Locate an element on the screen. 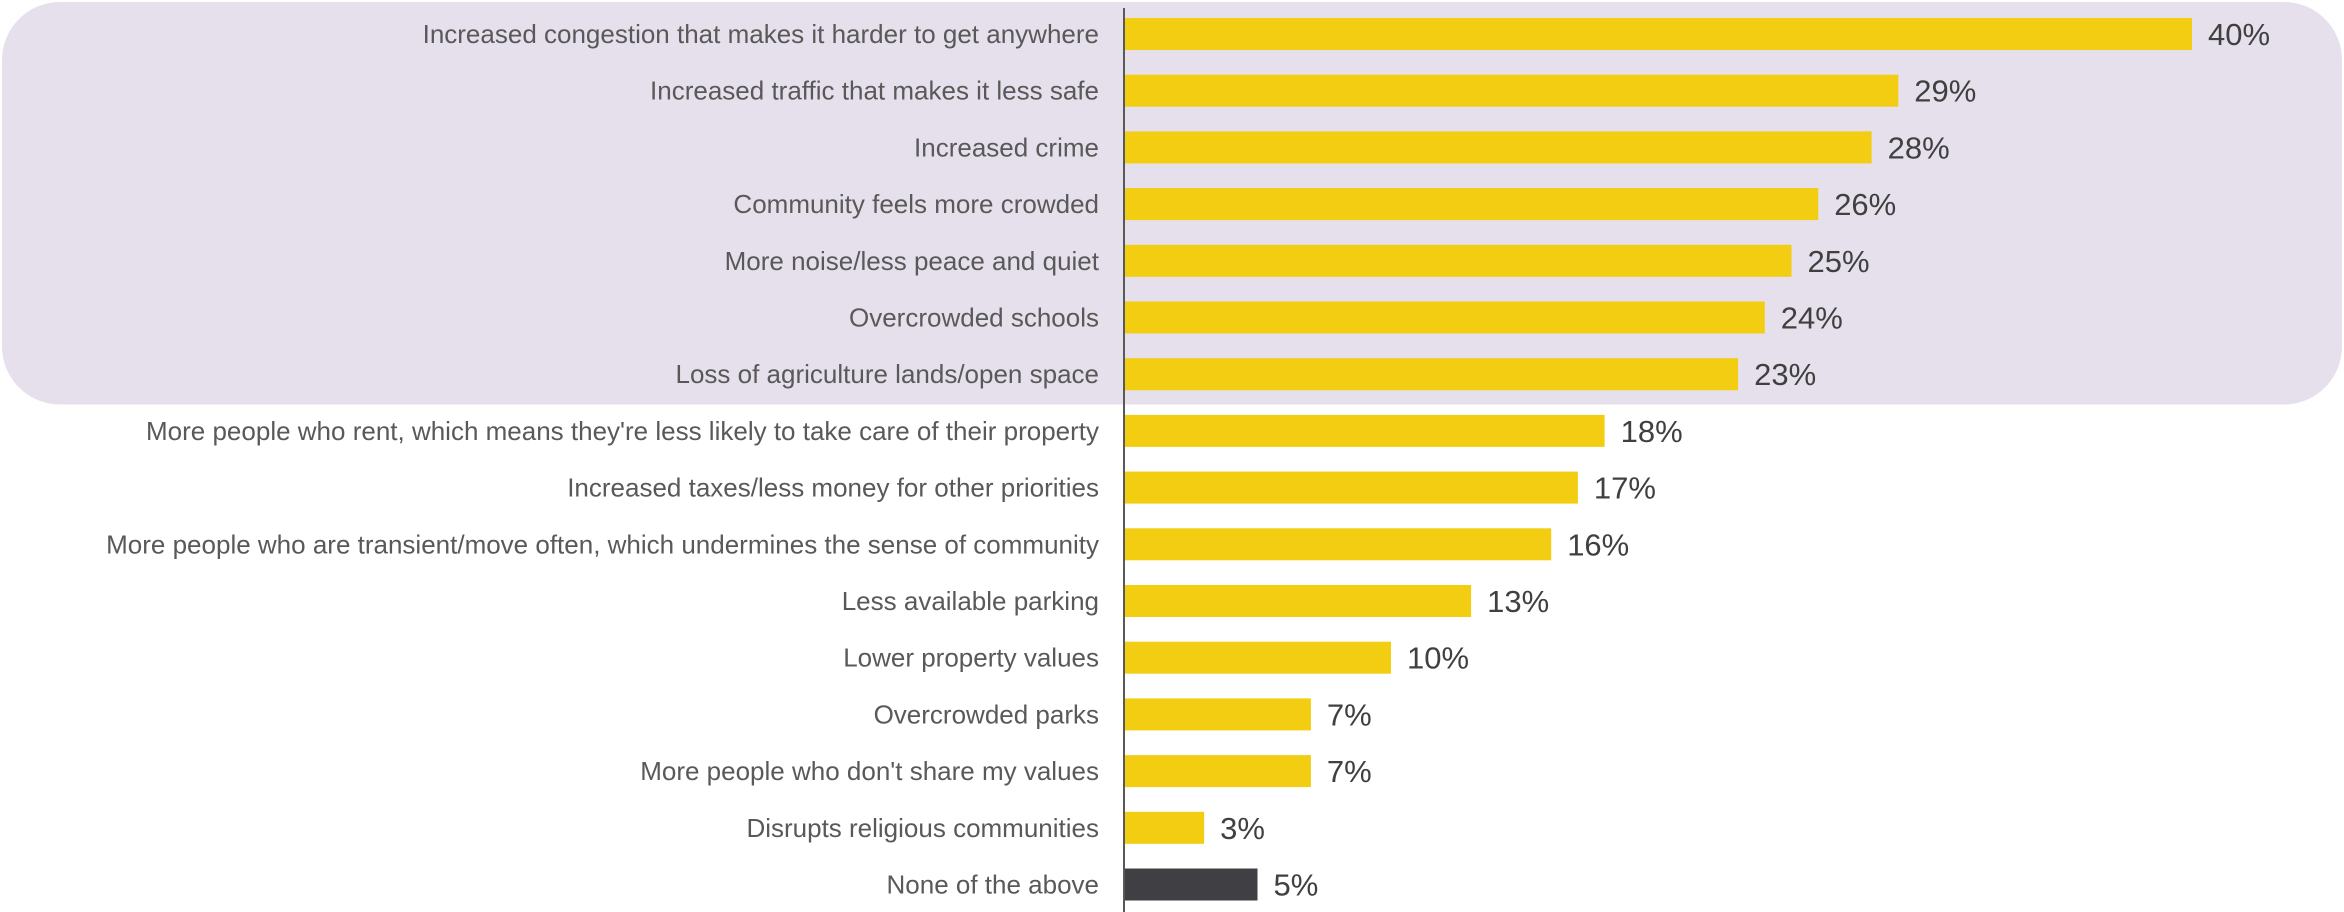 The height and width of the screenshot is (912, 2344). category-label: Disrupts religious communities is located at coordinates (922, 828).